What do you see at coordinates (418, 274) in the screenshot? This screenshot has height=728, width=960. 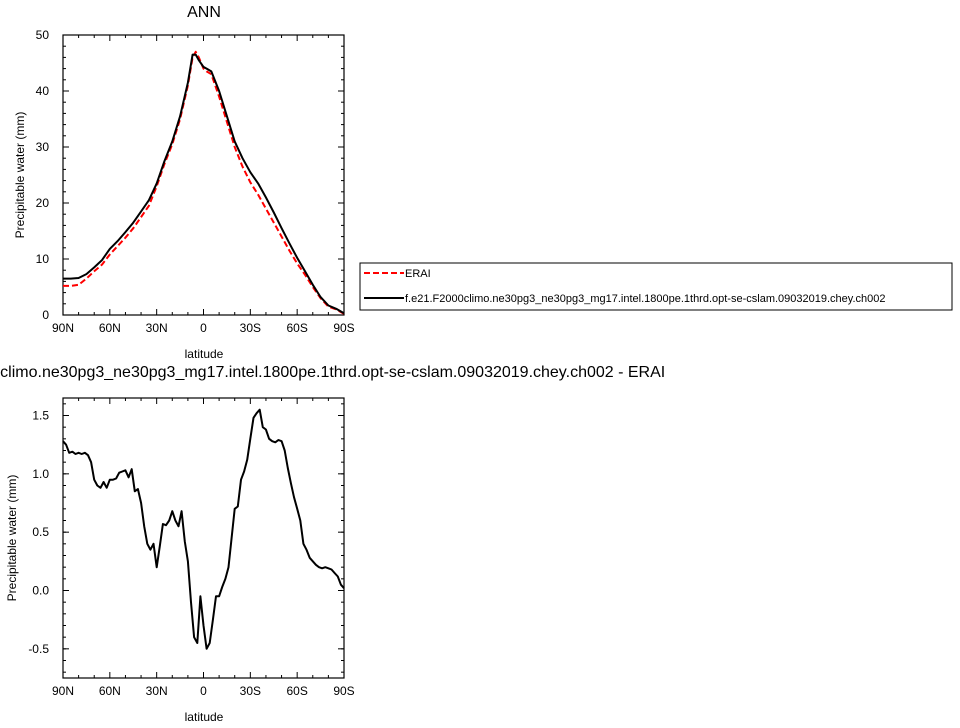 I see `legend-label-erai: ERAI` at bounding box center [418, 274].